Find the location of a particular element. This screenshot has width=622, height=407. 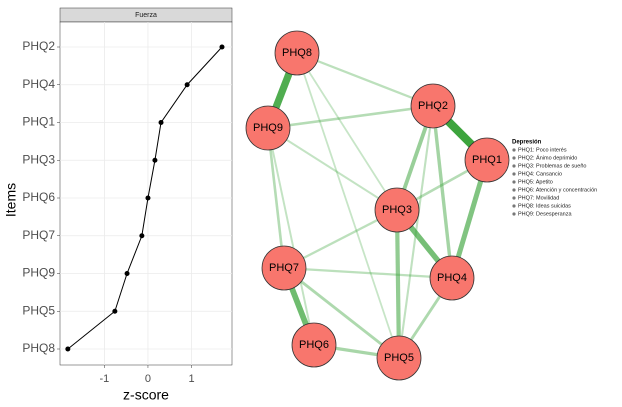

node-label: PHQ2 is located at coordinates (433, 106).